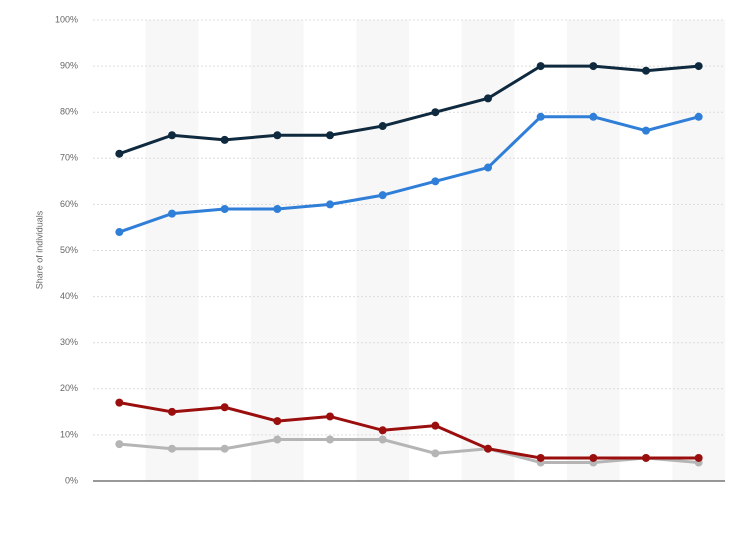 The width and height of the screenshot is (754, 560). Describe the element at coordinates (71, 480) in the screenshot. I see `y-tick-label: 0%` at that location.